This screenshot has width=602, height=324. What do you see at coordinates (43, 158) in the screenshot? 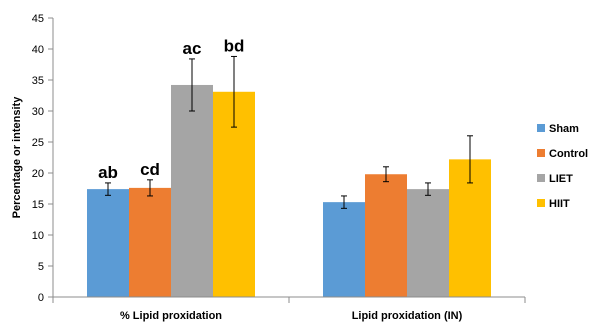
I see `y-axis: 0 5 10 15 20 25 30 35 40 45` at bounding box center [43, 158].